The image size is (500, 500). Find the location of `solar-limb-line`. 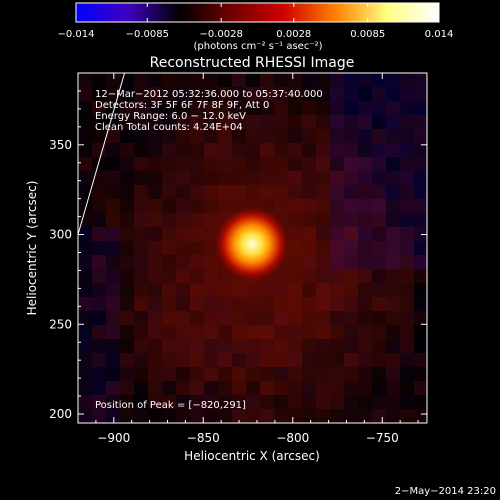

solar-limb-line is located at coordinates (102, 154).